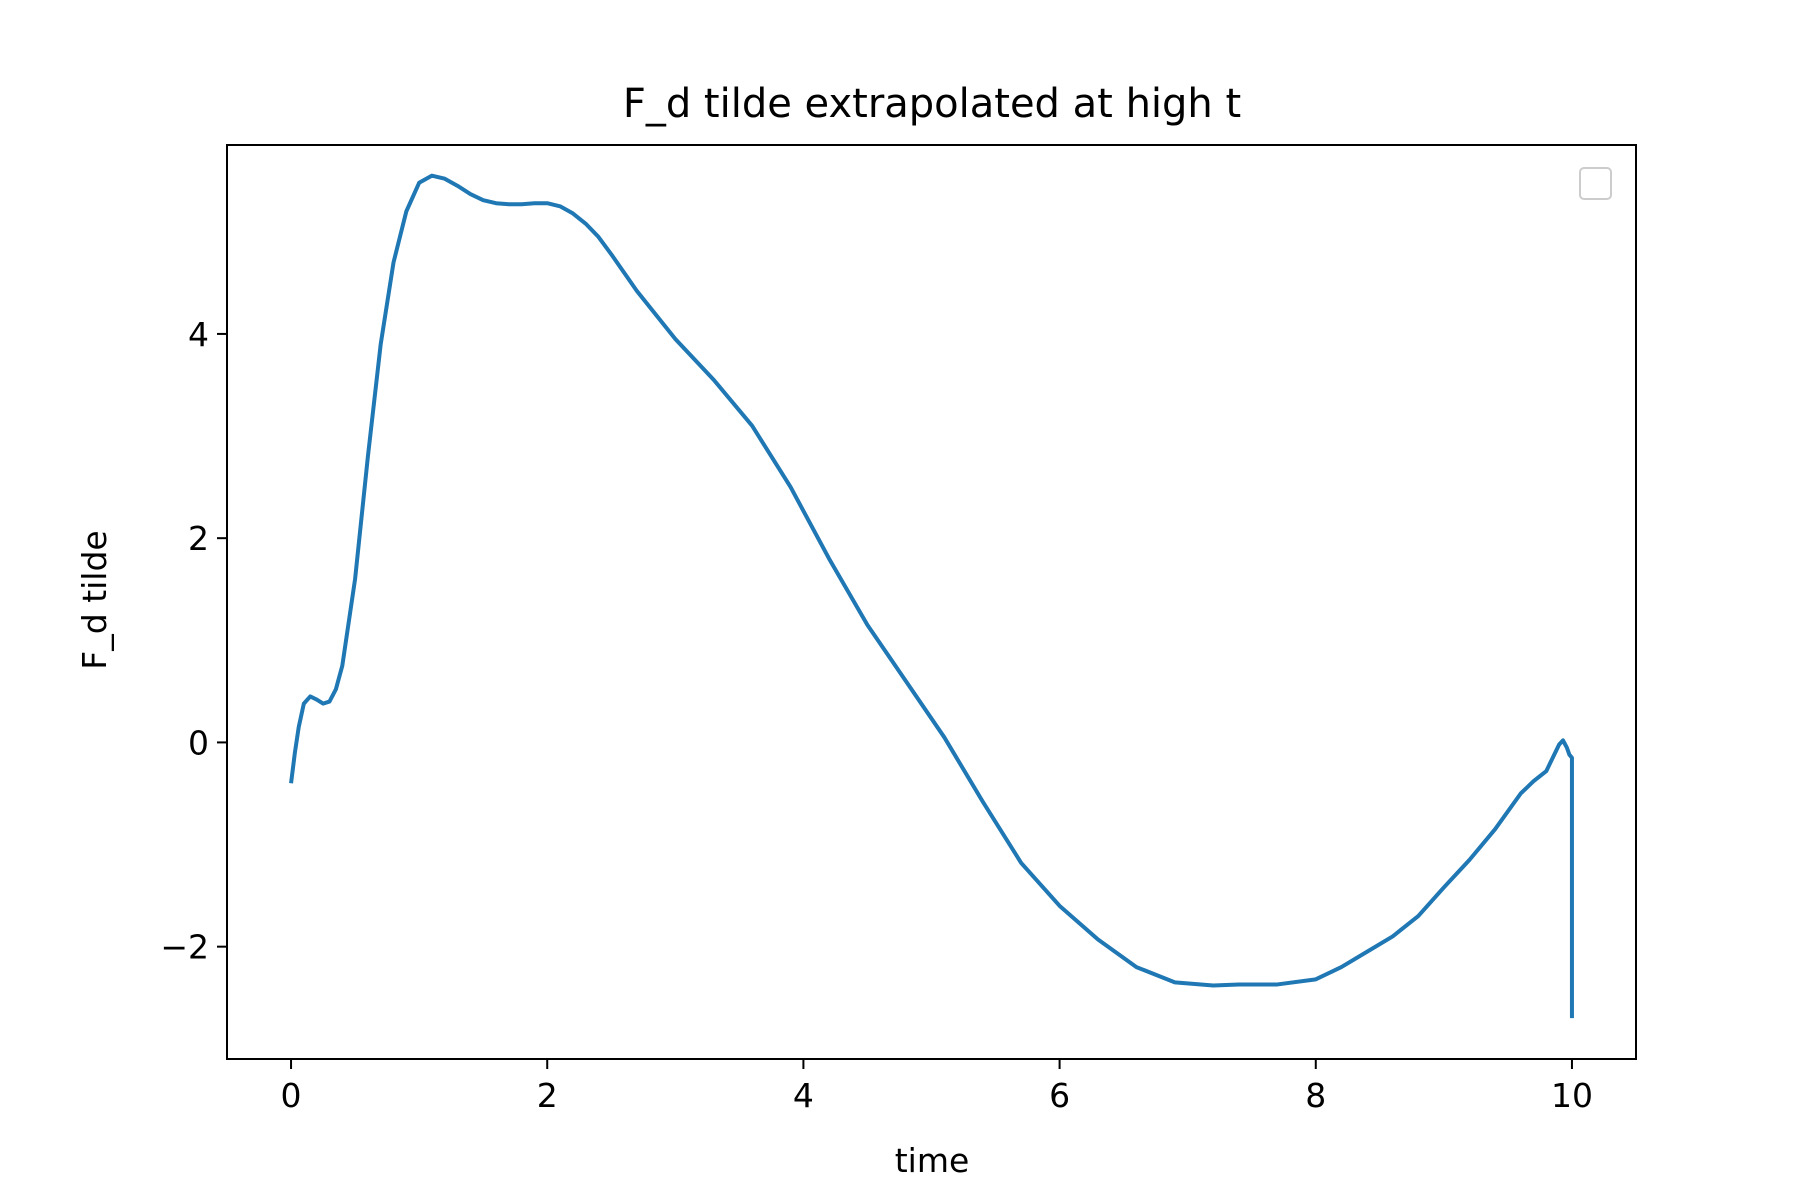 The height and width of the screenshot is (1204, 1800). I want to click on x-tick-label: 10, so click(1572, 1095).